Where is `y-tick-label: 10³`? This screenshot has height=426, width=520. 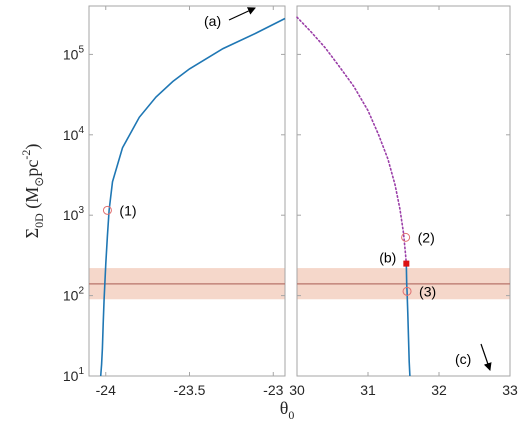
y-tick-label: 10³ is located at coordinates (74, 214).